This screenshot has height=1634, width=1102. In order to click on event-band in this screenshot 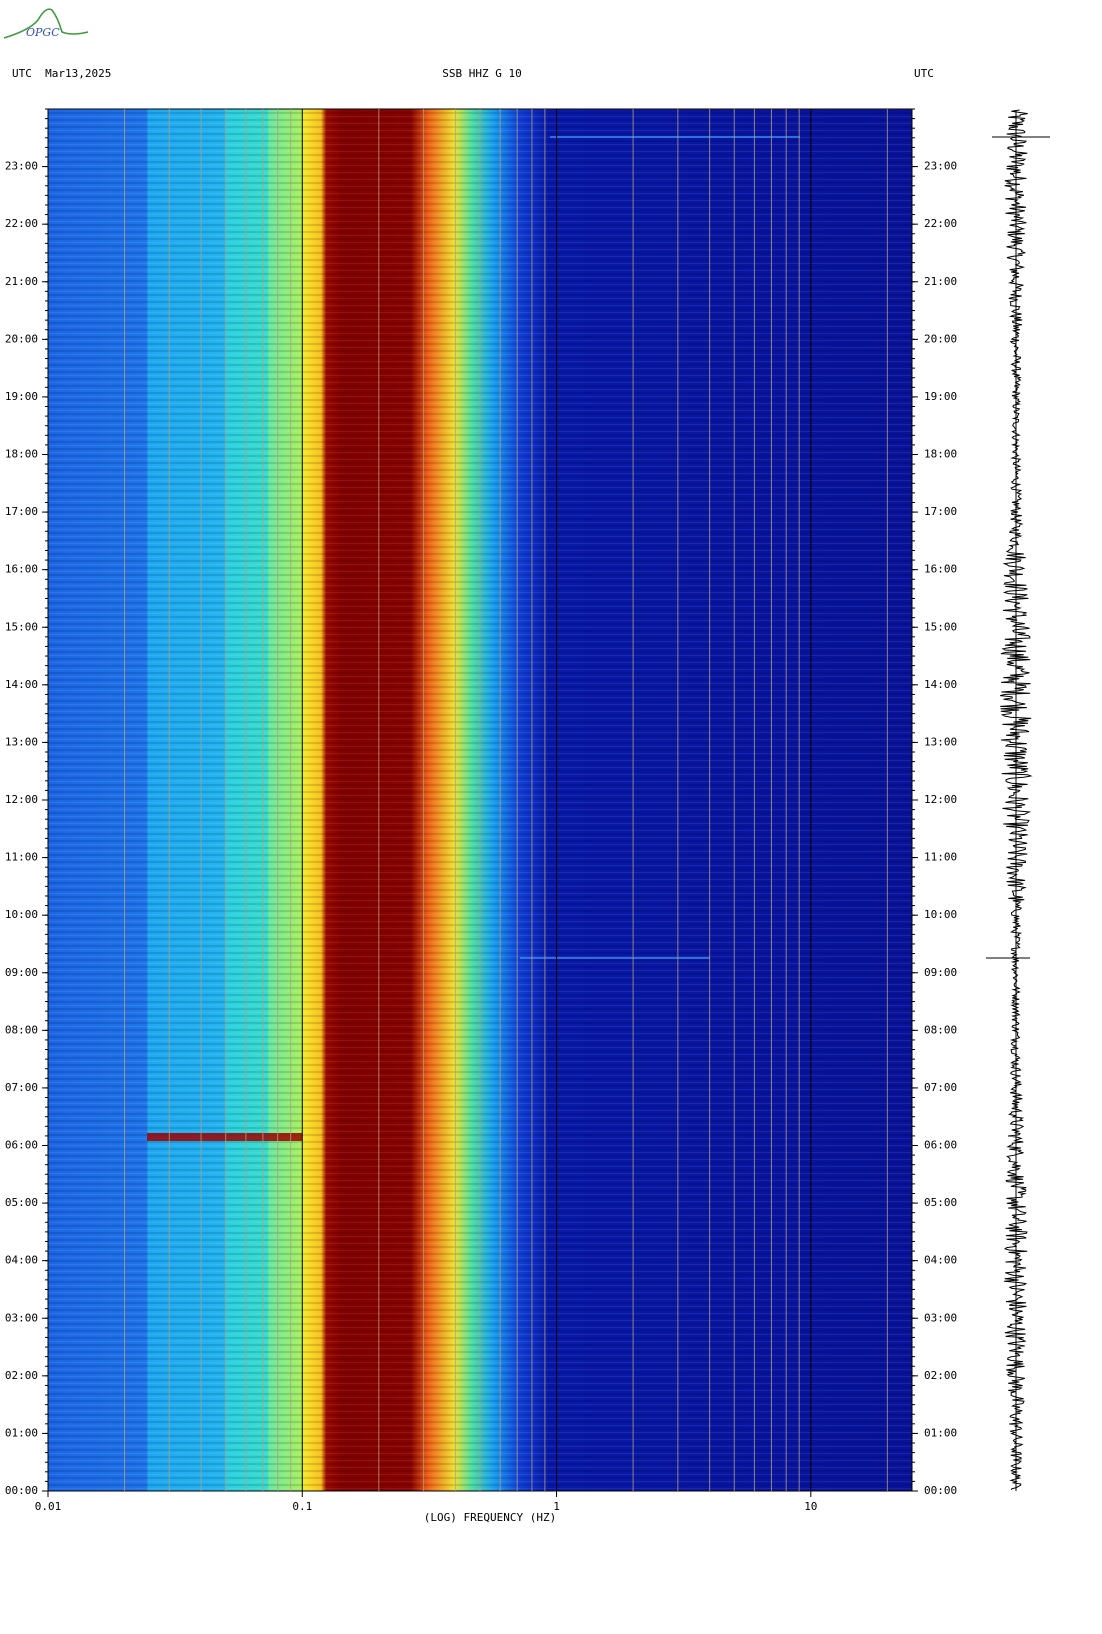, I will do `click(224, 1137)`.